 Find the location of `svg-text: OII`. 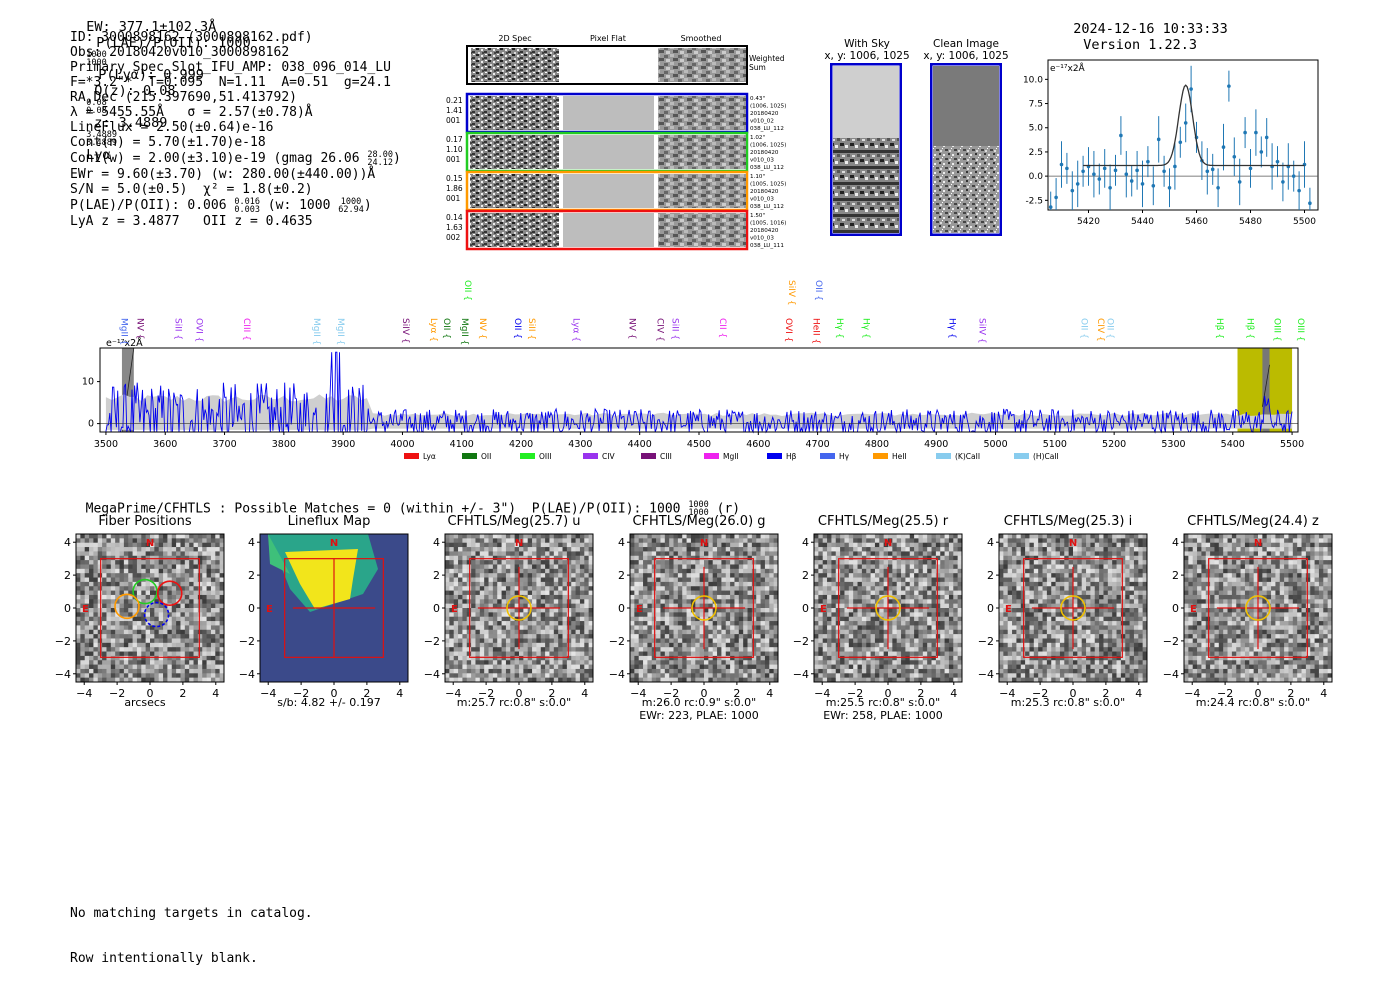

svg-text: OII is located at coordinates (486, 456).